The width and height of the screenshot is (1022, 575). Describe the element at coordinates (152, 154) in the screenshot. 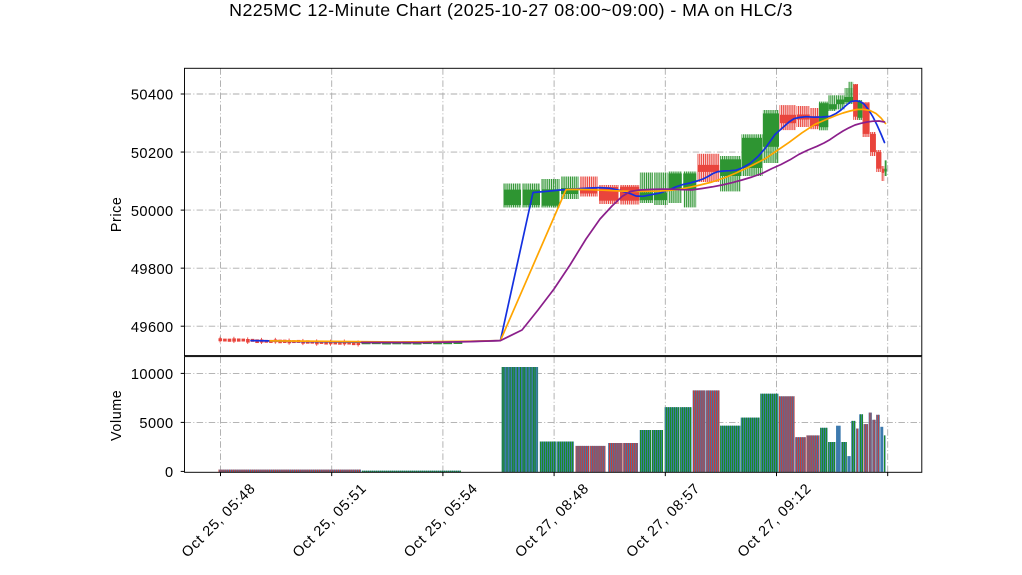

I see `svg-text: 50200` at that location.